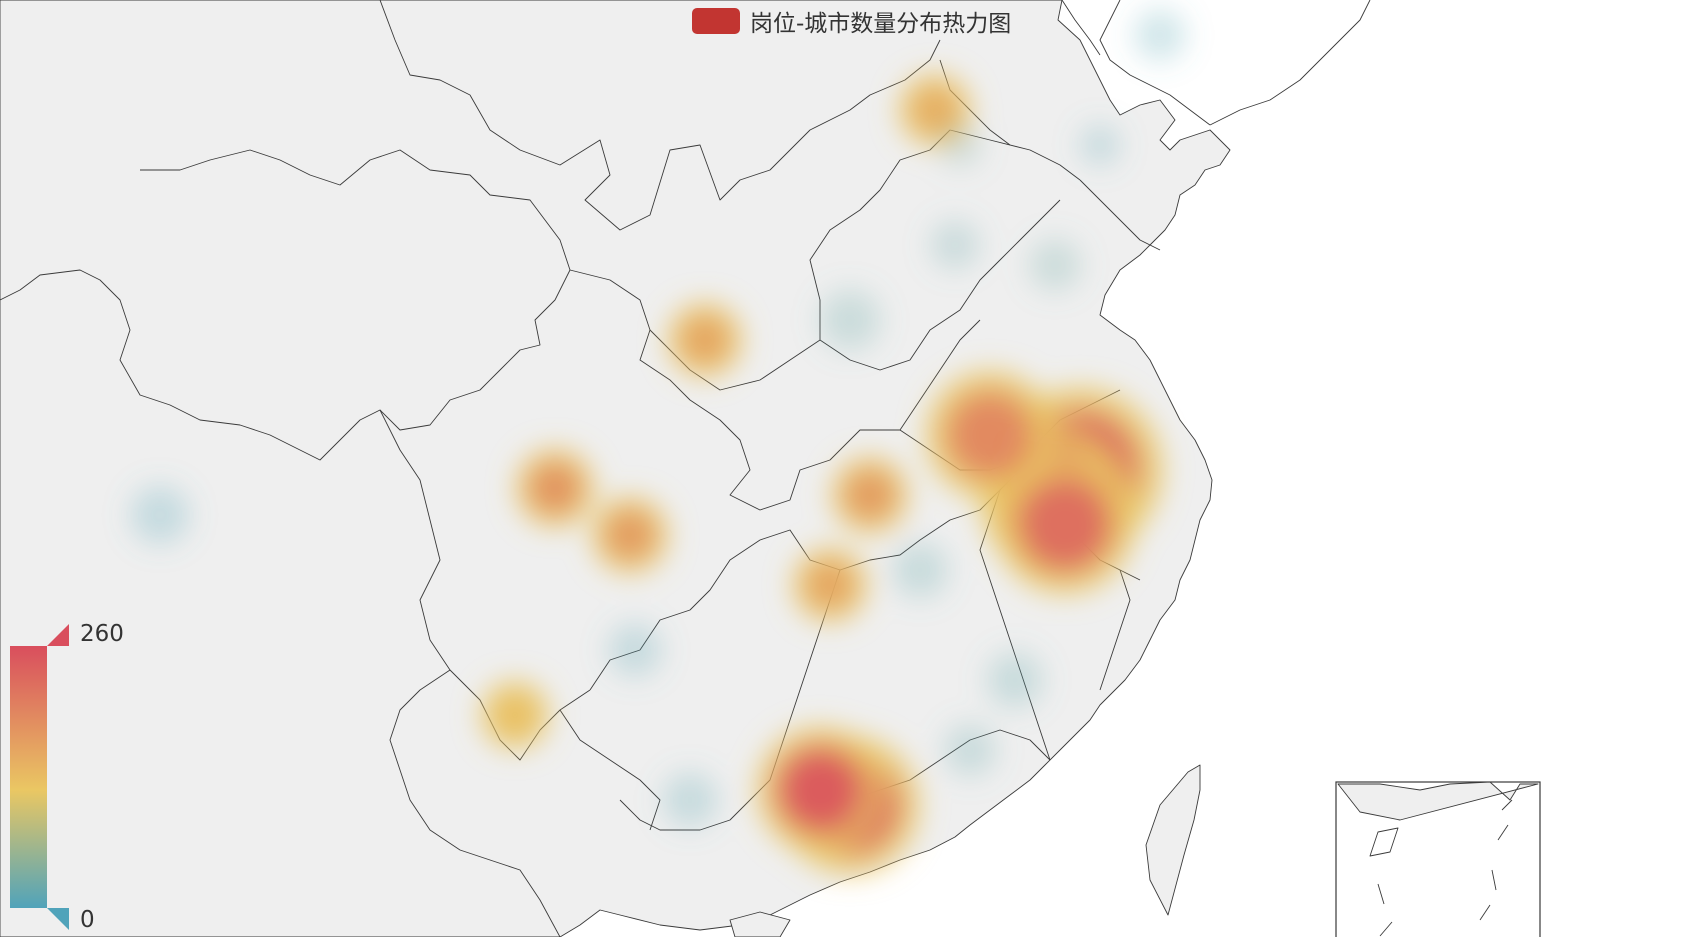 The image size is (1687, 937). What do you see at coordinates (70, 778) in the screenshot?
I see `visual-map: 260 0` at bounding box center [70, 778].